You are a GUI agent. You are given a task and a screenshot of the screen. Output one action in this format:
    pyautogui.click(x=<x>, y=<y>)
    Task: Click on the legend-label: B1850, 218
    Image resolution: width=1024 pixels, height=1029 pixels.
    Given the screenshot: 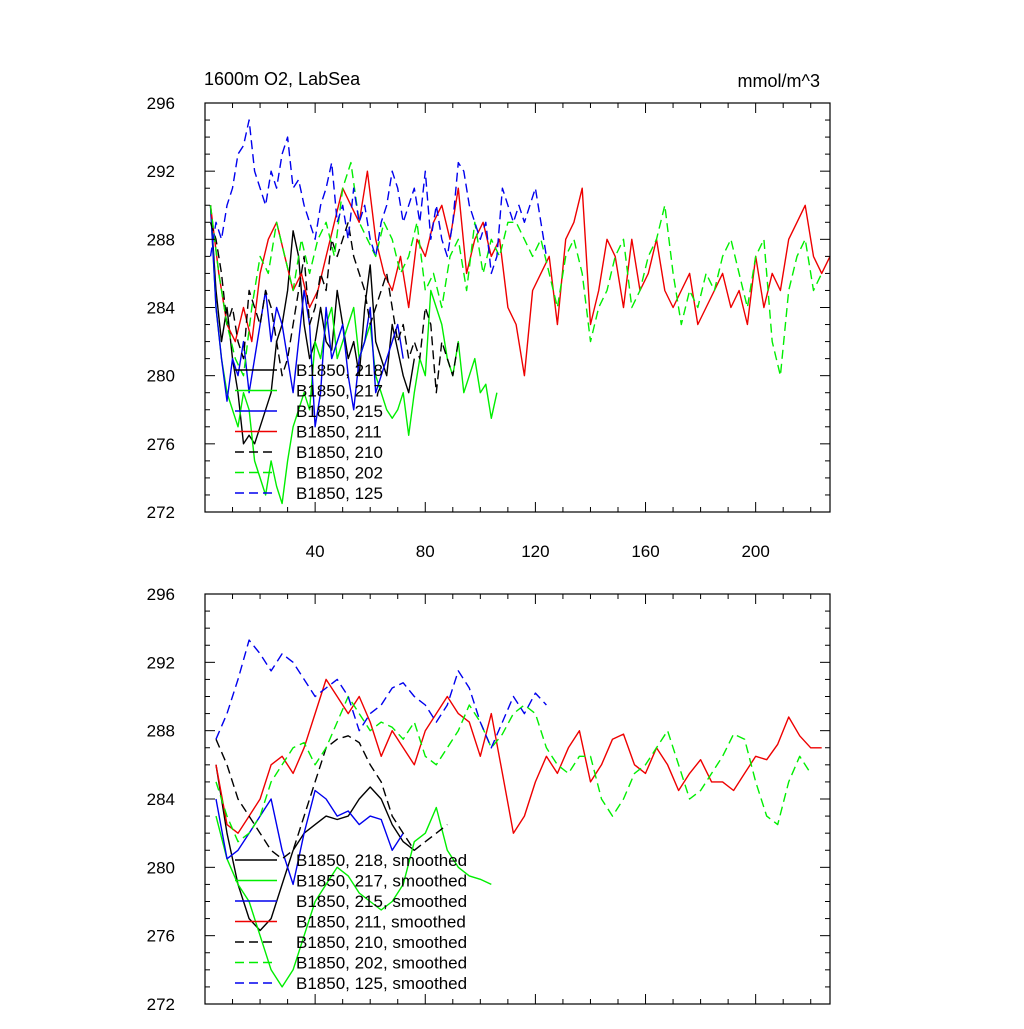 What is the action you would take?
    pyautogui.click(x=339, y=370)
    